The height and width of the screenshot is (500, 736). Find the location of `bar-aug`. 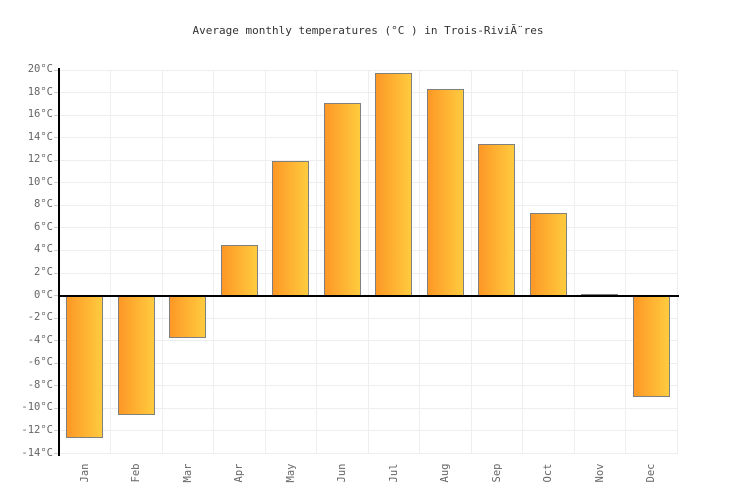

bar-aug is located at coordinates (445, 193).